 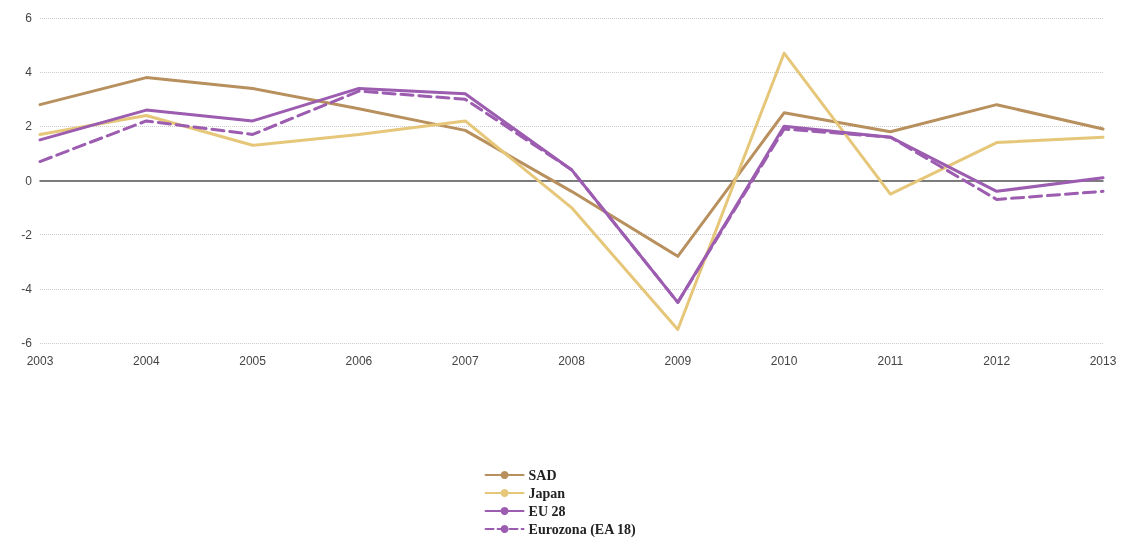 What do you see at coordinates (359, 361) in the screenshot?
I see `x-tick-label: 2006` at bounding box center [359, 361].